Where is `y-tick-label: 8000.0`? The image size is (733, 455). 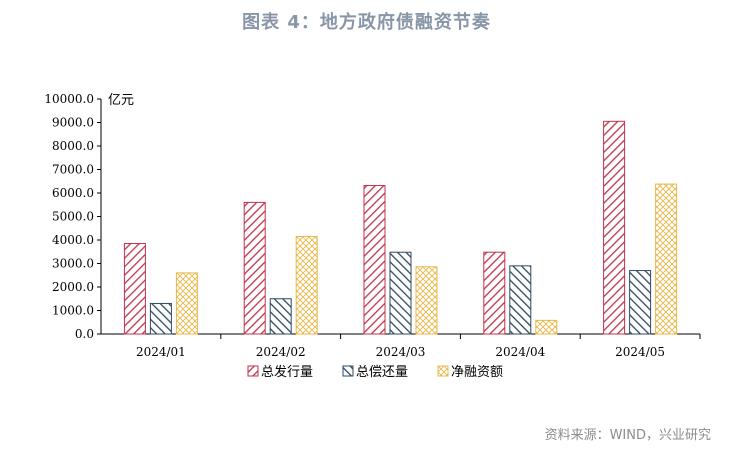
y-tick-label: 8000.0 is located at coordinates (73, 146).